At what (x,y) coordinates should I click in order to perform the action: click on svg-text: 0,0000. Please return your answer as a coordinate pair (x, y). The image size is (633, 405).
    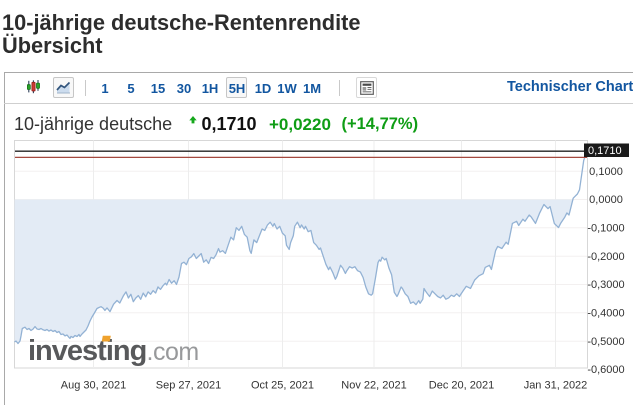
    Looking at the image, I should click on (606, 200).